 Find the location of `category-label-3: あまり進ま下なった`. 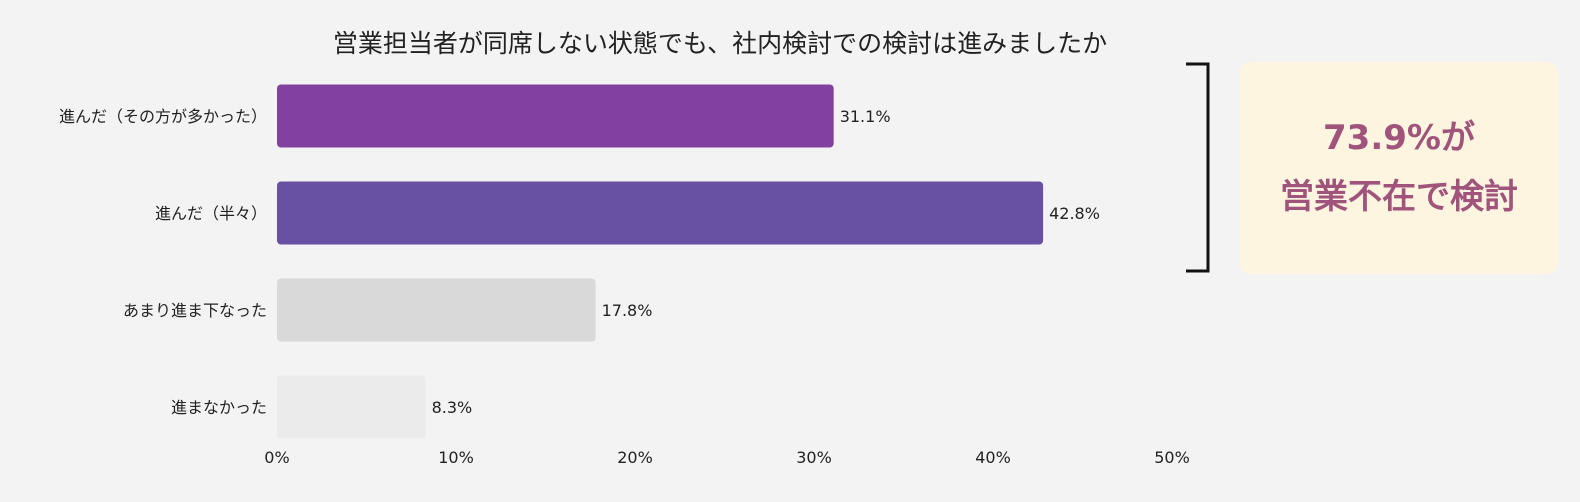

category-label-3: あまり進ま下なった is located at coordinates (195, 310).